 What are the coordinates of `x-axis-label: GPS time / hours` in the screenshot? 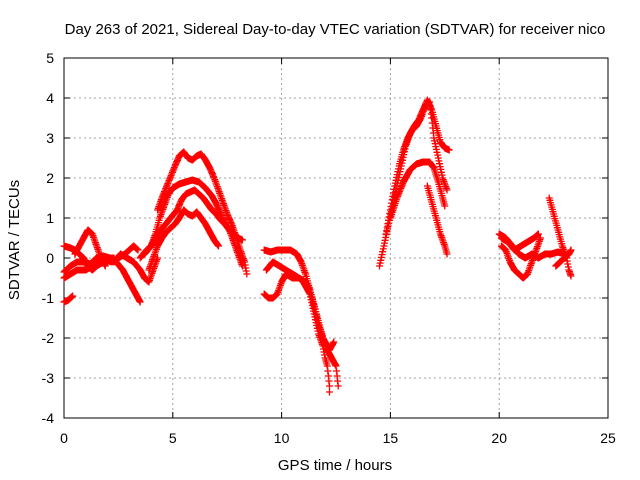 It's located at (335, 465).